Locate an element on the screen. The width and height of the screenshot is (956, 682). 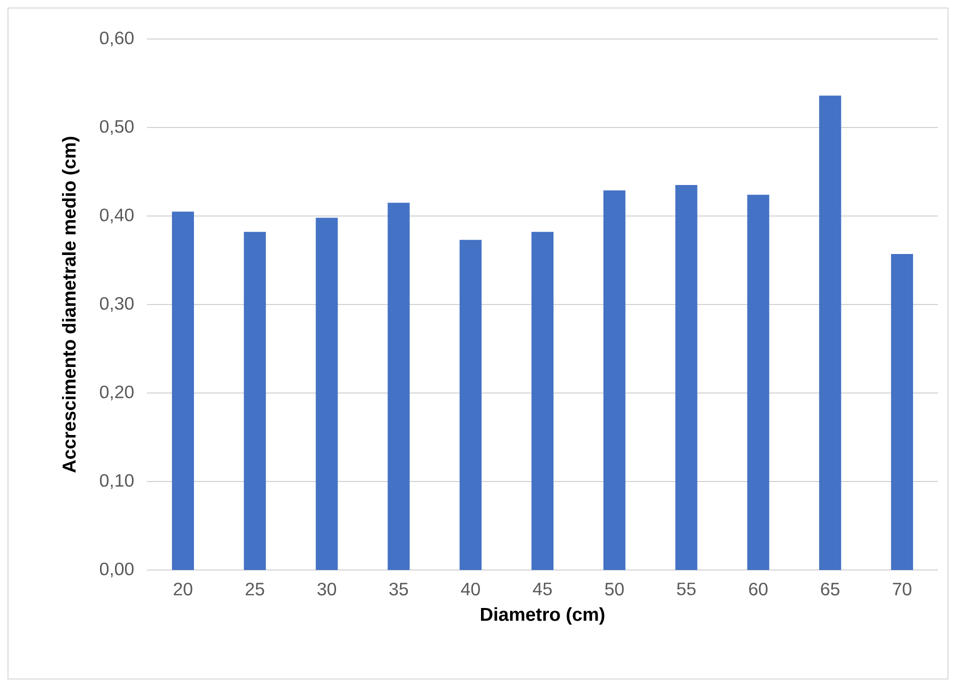
y-tick-label: 0,10 is located at coordinates (117, 481).